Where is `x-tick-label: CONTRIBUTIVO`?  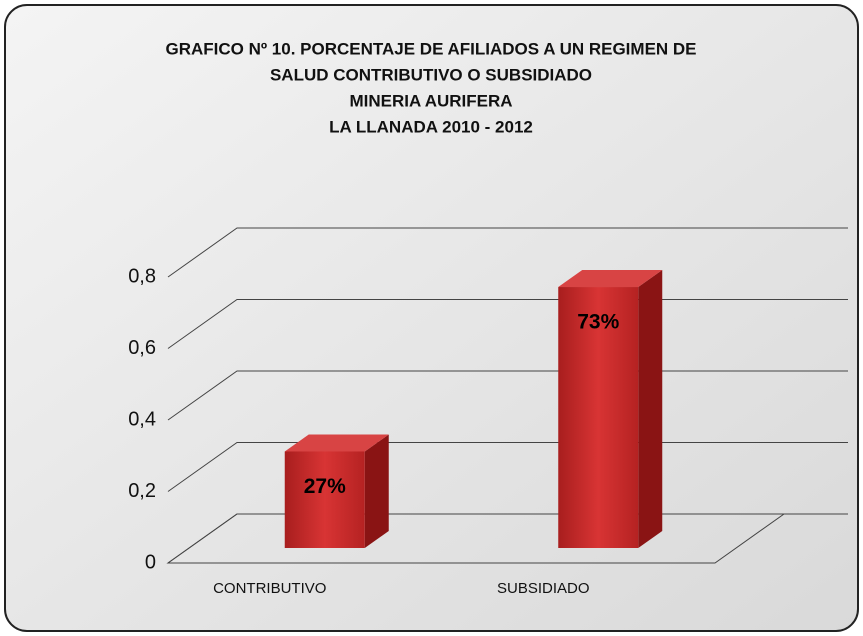
x-tick-label: CONTRIBUTIVO is located at coordinates (269, 588).